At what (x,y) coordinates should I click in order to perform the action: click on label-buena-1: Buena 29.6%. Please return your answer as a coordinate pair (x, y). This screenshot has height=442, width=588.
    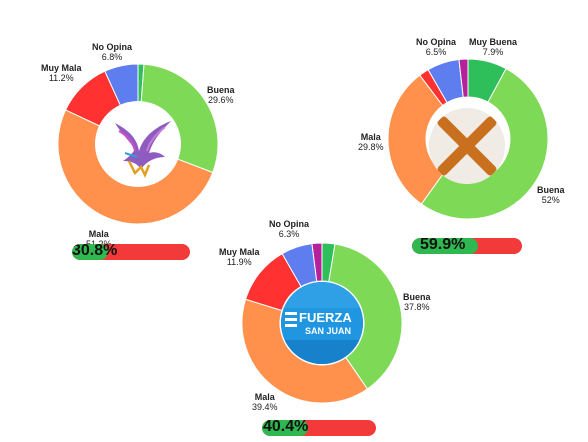
    Looking at the image, I should click on (221, 95).